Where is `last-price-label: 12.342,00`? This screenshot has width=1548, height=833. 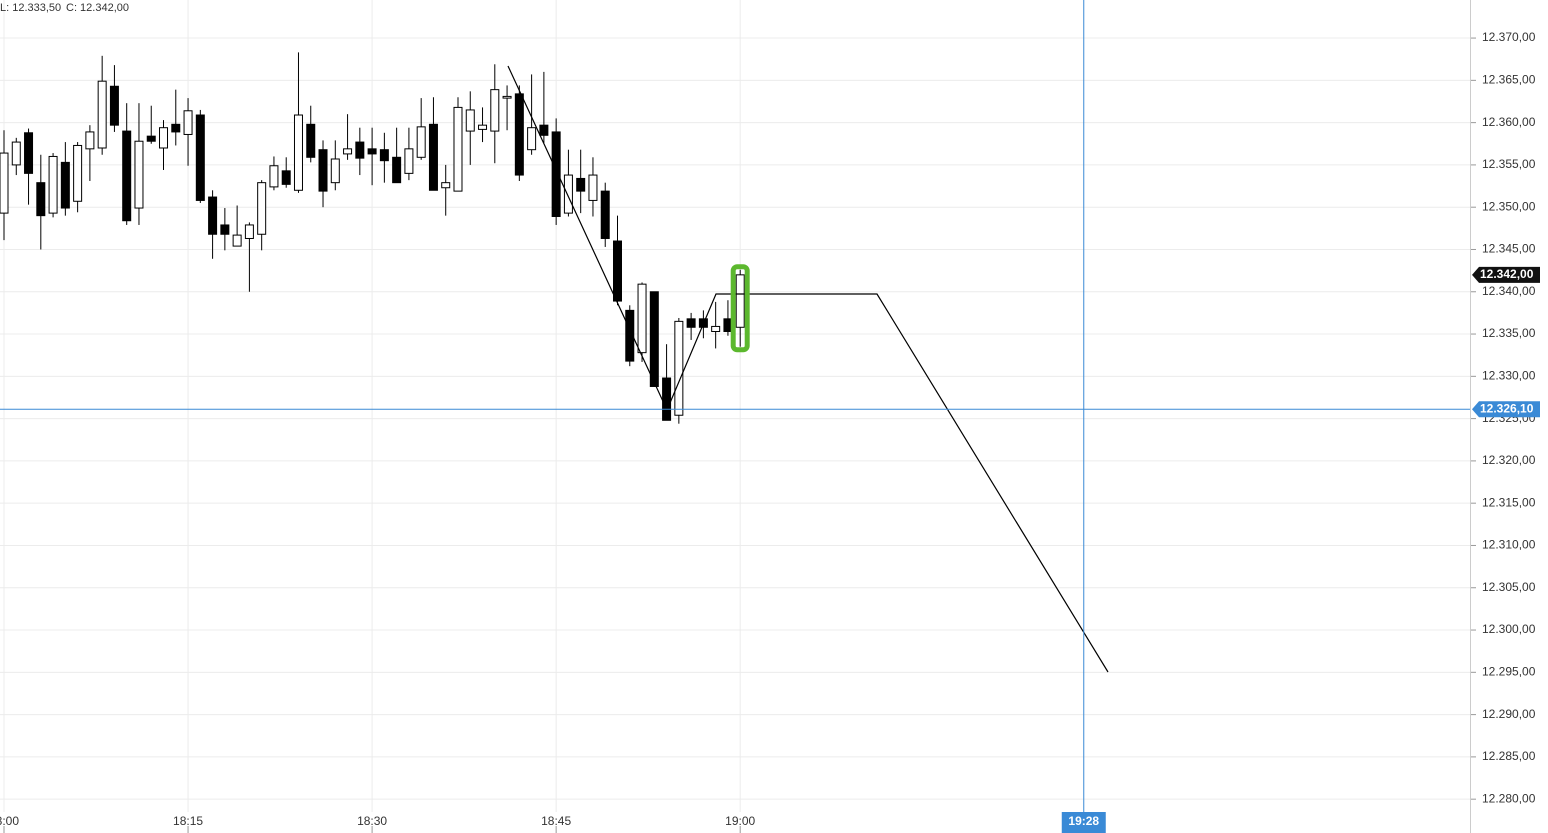
last-price-label: 12.342,00 is located at coordinates (1507, 274).